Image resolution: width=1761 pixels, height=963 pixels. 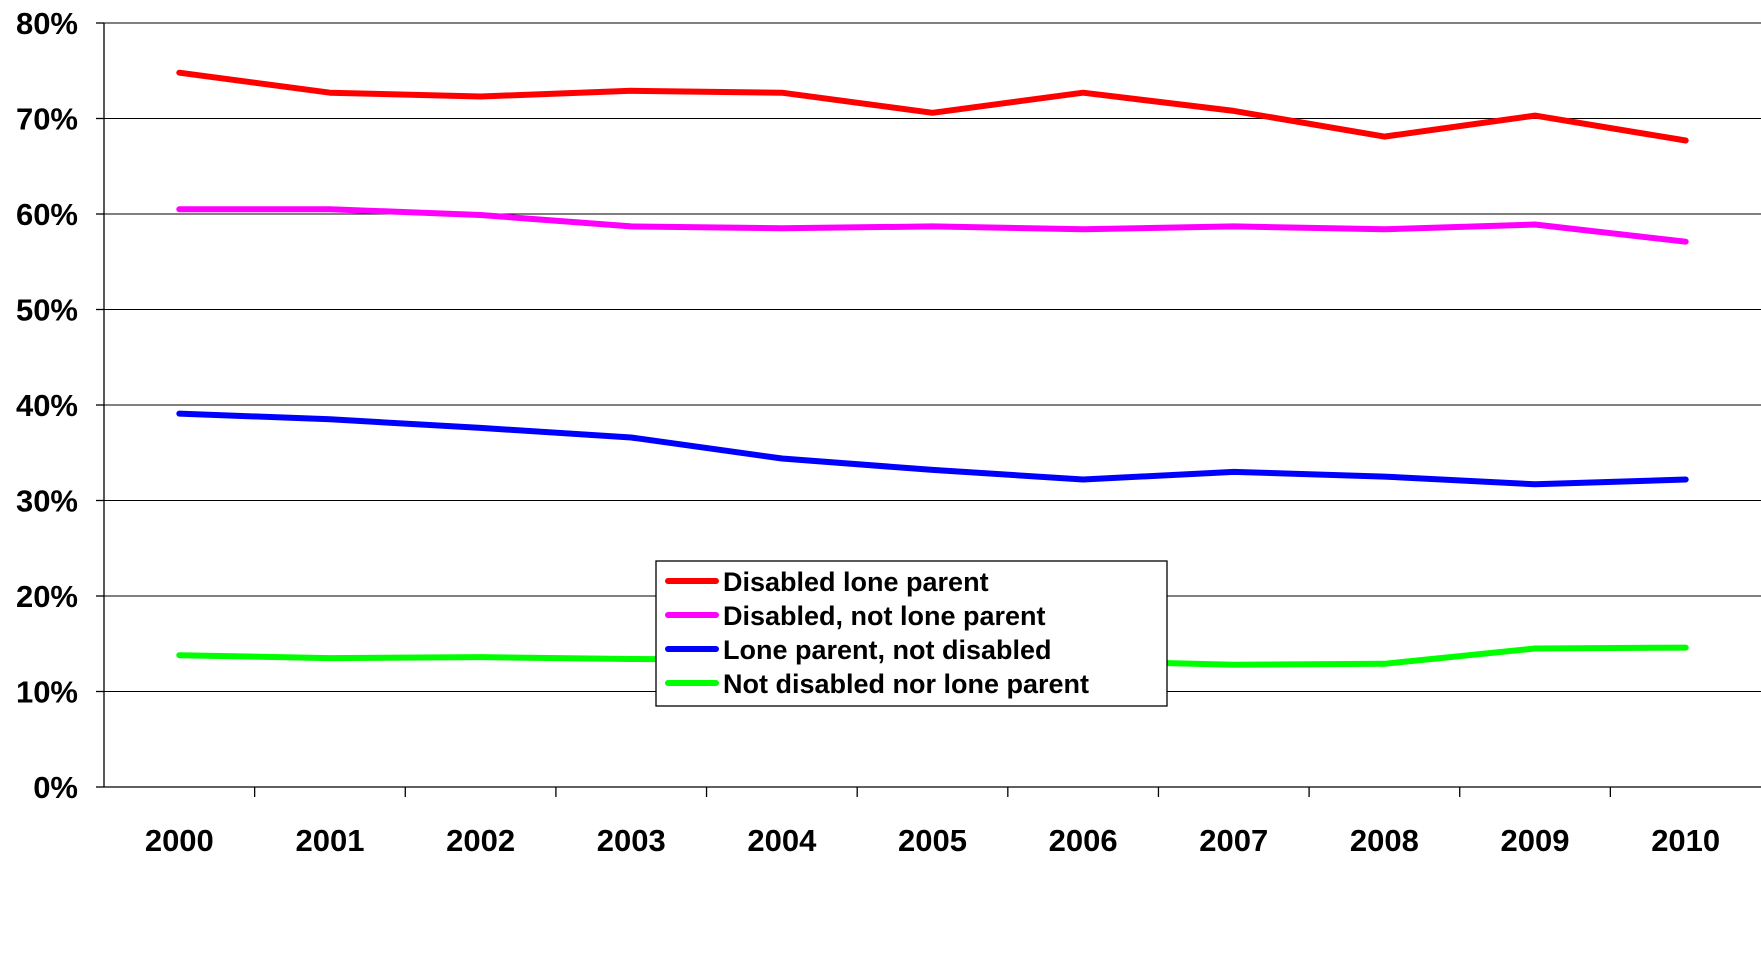 I want to click on x-tick-label: 2007, so click(x=1233, y=840).